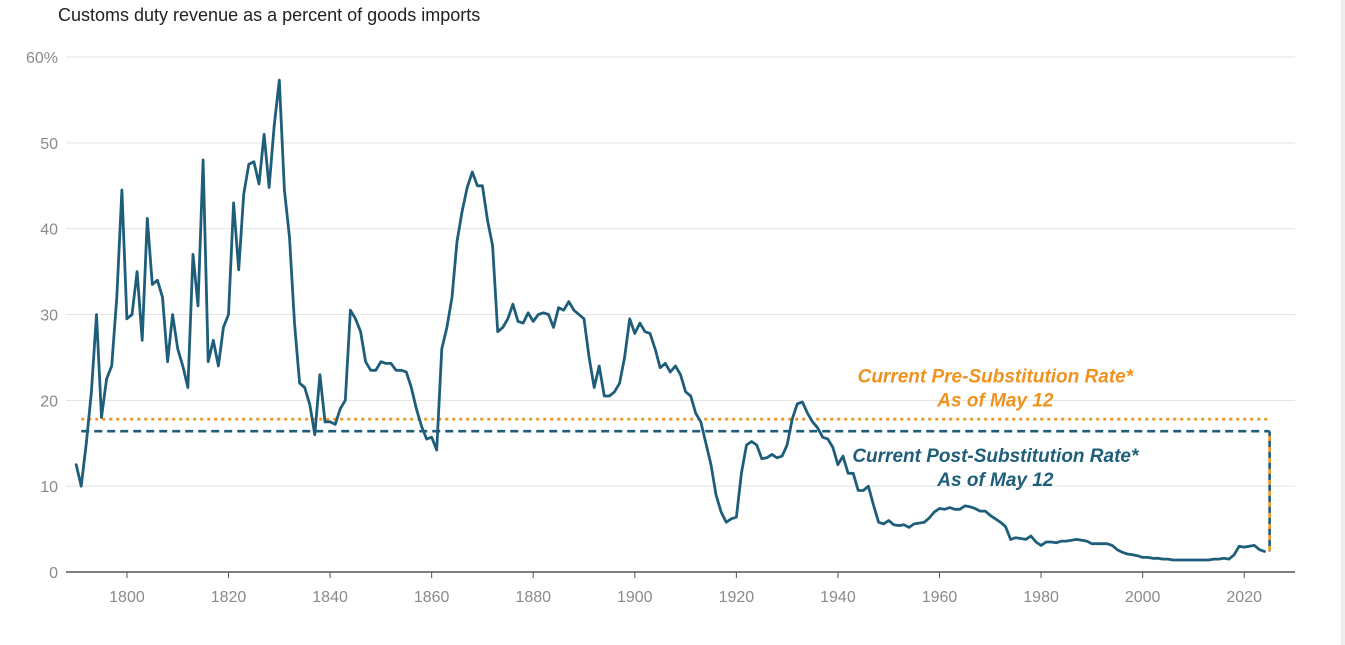 The width and height of the screenshot is (1345, 645). What do you see at coordinates (229, 597) in the screenshot?
I see `x-tick-label-1820: 1820` at bounding box center [229, 597].